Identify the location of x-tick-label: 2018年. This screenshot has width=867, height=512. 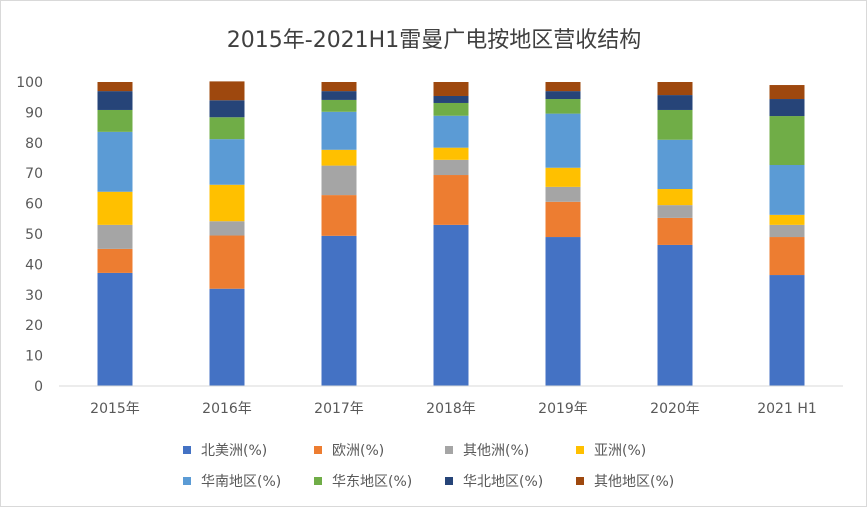
(451, 409).